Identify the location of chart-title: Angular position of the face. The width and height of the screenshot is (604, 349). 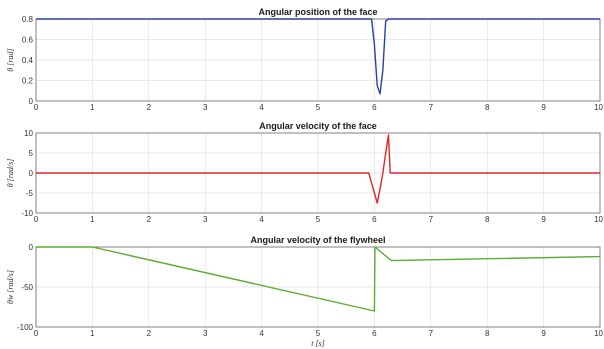
(317, 12).